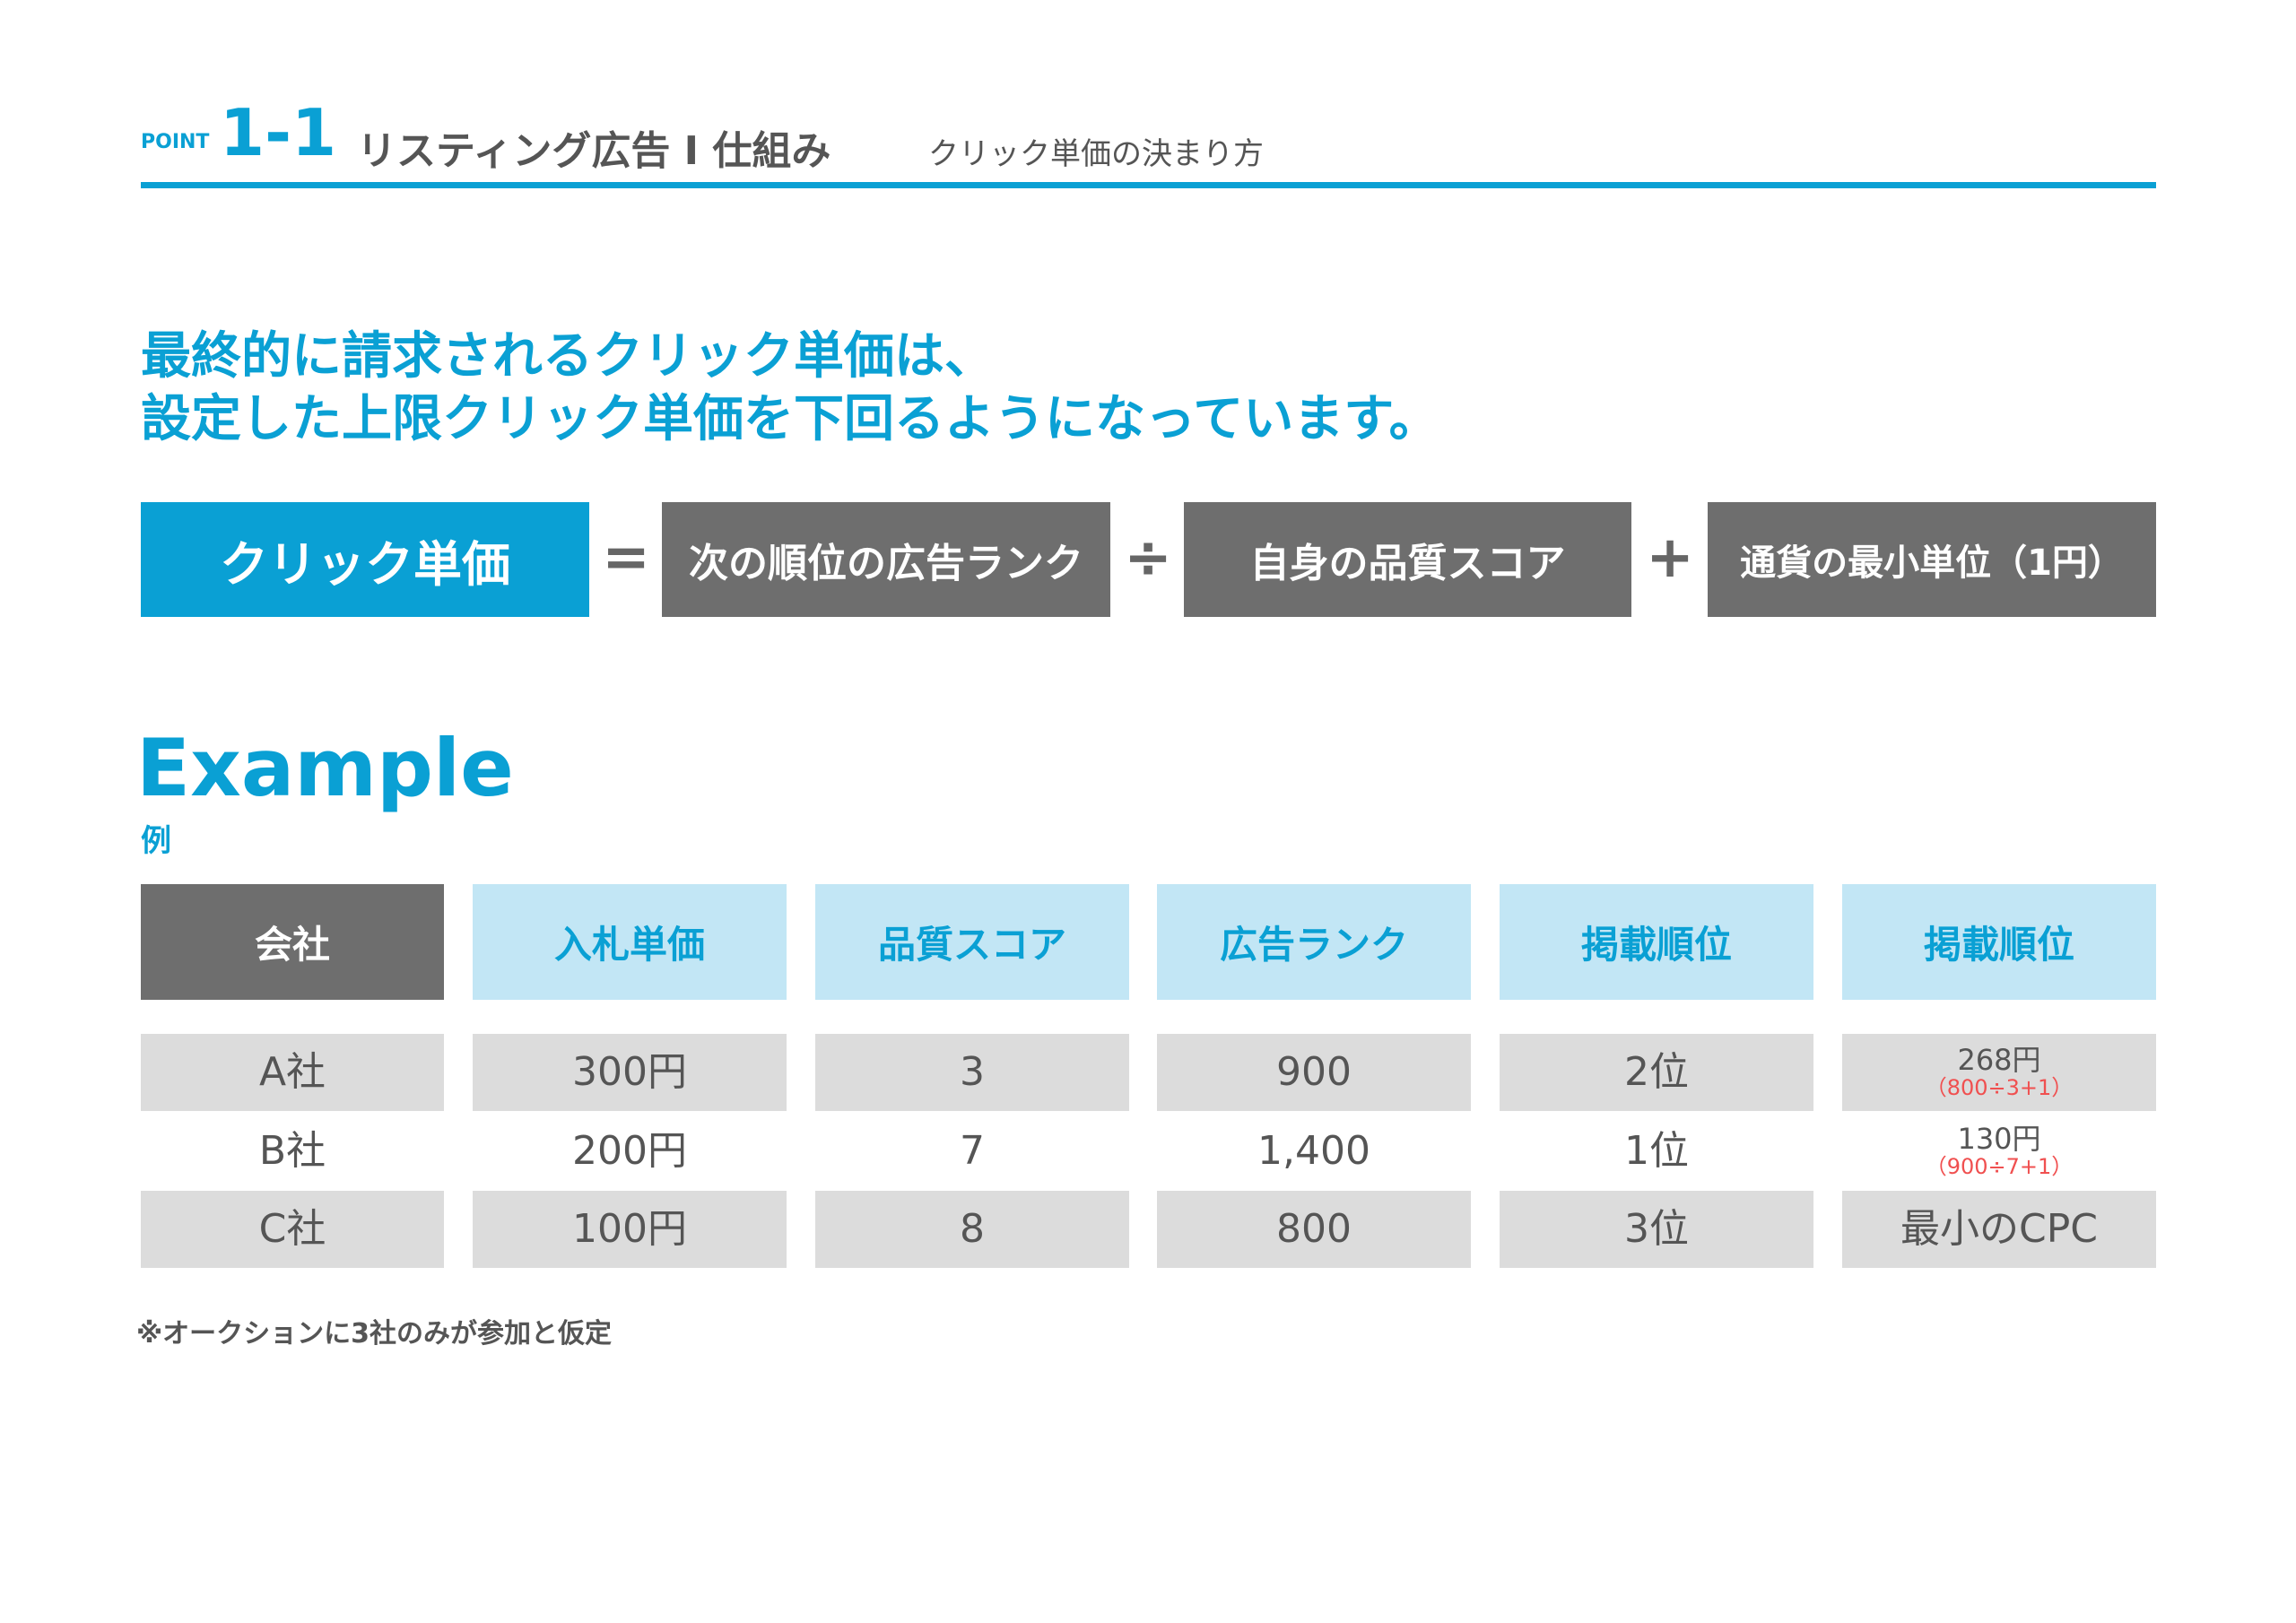 The width and height of the screenshot is (2296, 1623). What do you see at coordinates (1148, 185) in the screenshot?
I see `header-divider` at bounding box center [1148, 185].